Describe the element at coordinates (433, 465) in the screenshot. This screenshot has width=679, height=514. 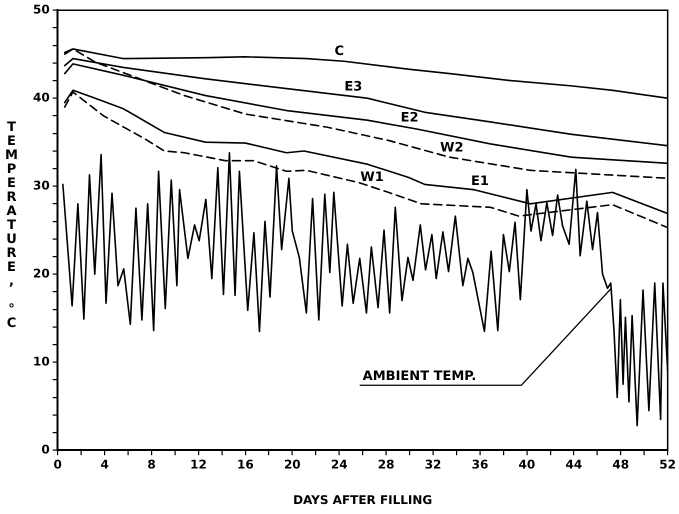
I see `x-tick-label: 32` at that location.